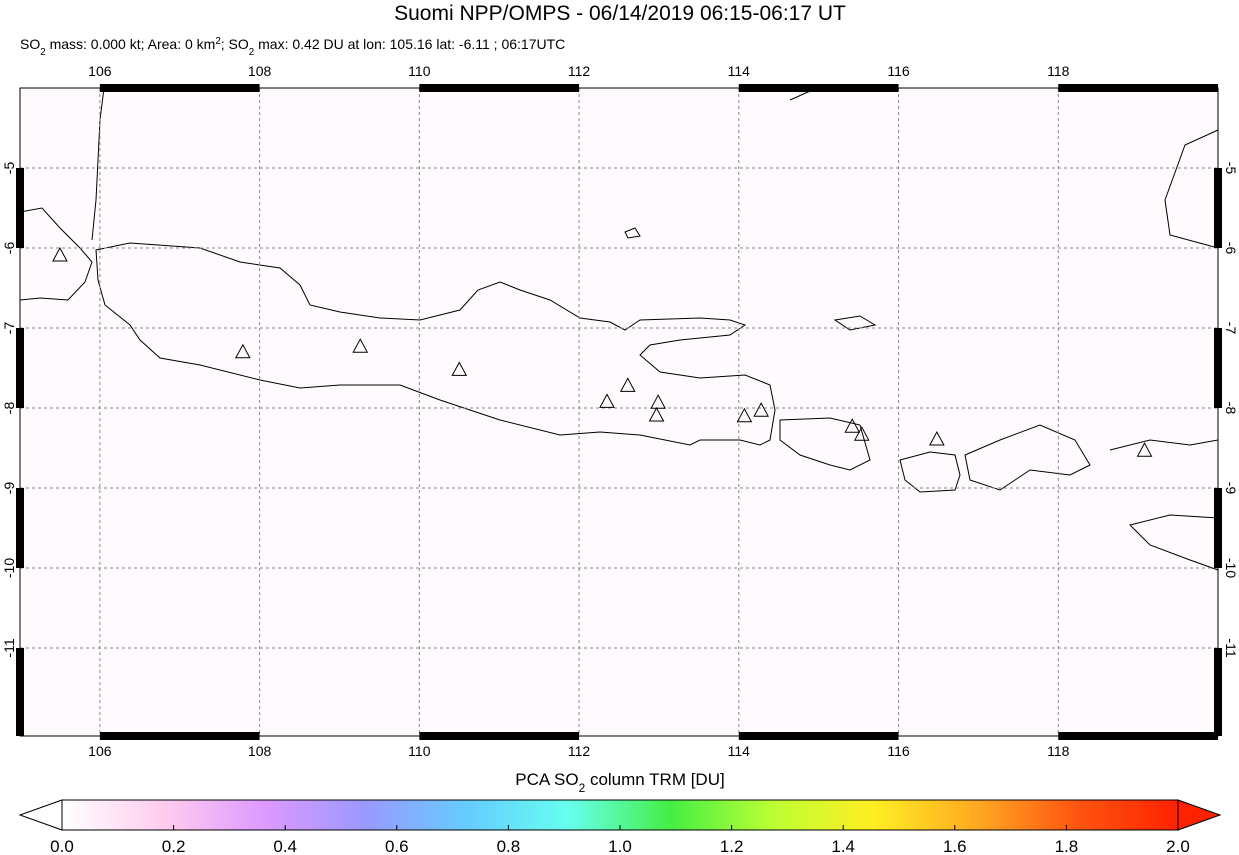 The image size is (1239, 855). I want to click on y-tick-label-right: -8, so click(1231, 408).